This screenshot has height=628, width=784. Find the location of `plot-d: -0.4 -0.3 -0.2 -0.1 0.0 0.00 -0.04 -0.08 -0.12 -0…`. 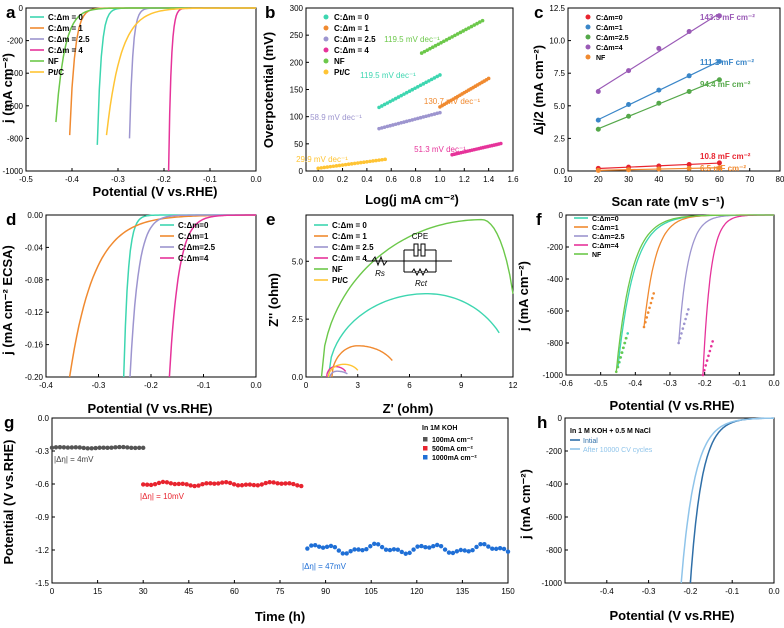

plot-d: -0.4 -0.3 -0.2 -0.1 0.0 0.00 -0.04 -0.08 -0.12 -0… is located at coordinates (143, 300).